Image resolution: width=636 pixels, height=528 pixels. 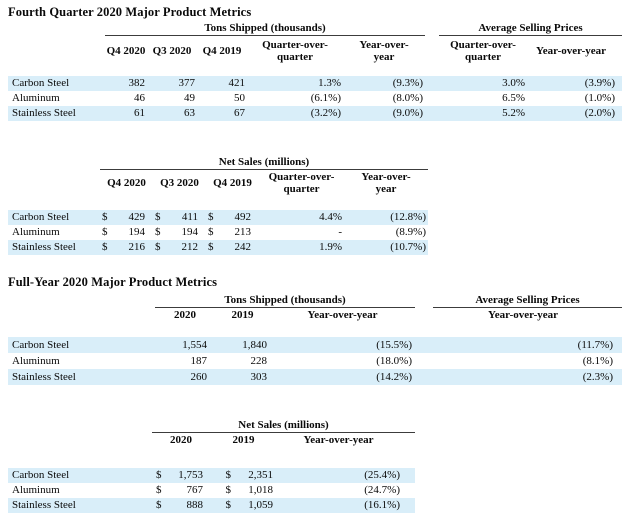 What do you see at coordinates (342, 377) in the screenshot?
I see `metric-value: (14.2%)` at bounding box center [342, 377].